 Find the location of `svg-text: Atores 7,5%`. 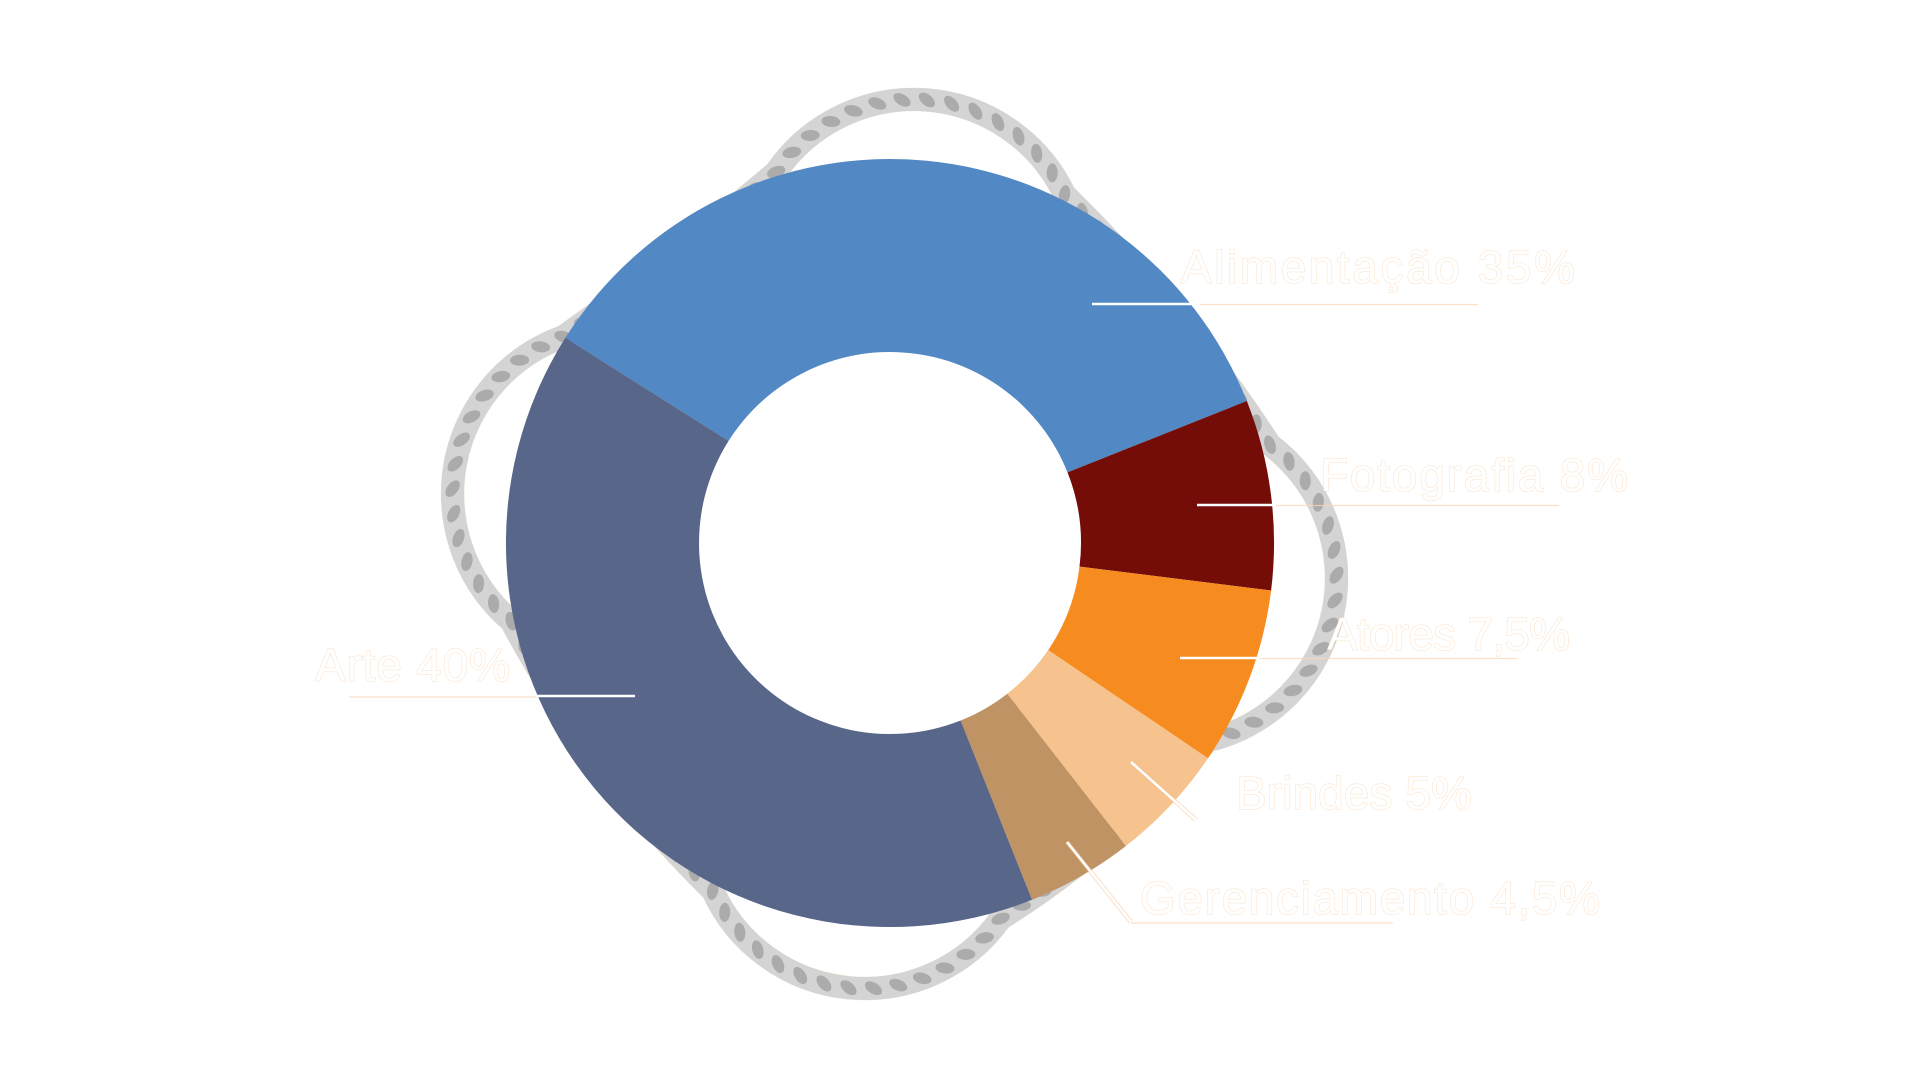

svg-text: Atores 7,5% is located at coordinates (1448, 634).